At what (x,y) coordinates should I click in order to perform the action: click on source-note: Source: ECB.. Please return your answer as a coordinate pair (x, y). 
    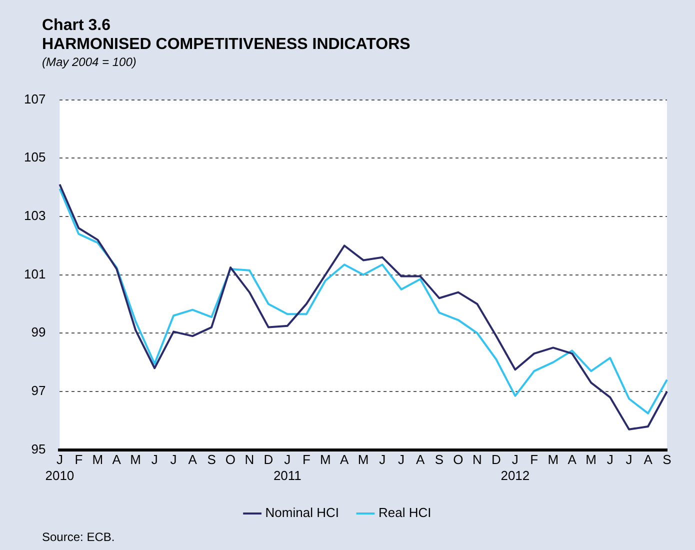
    Looking at the image, I should click on (78, 537).